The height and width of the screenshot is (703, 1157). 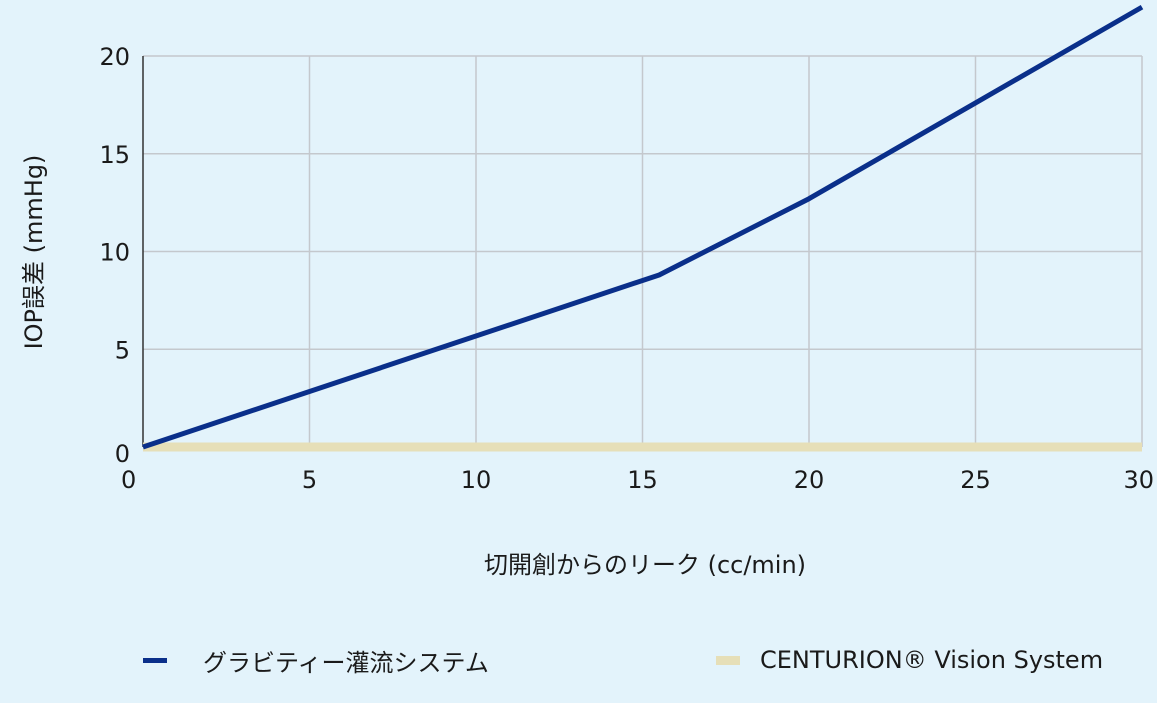 I want to click on y-tick-label-15: 15, so click(x=114, y=155).